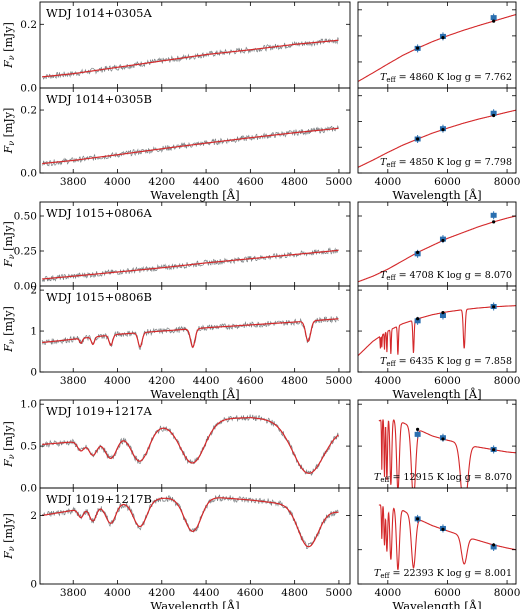 The height and width of the screenshot is (609, 520). Describe the element at coordinates (451, 573) in the screenshot. I see `teff-value: = 22393 K log g = 8.001` at that location.